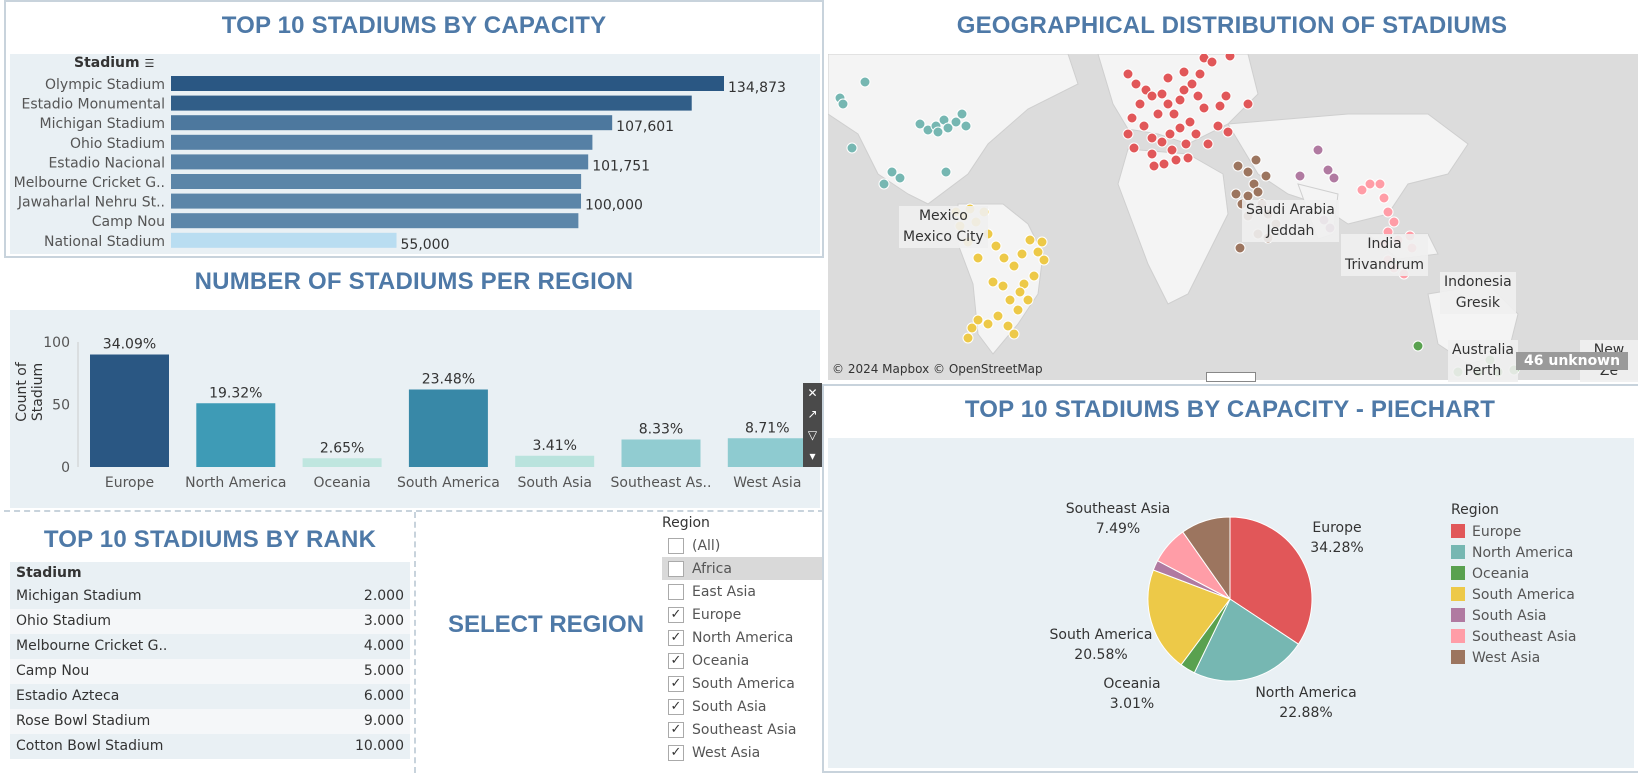 The height and width of the screenshot is (773, 1638). Describe the element at coordinates (742, 568) in the screenshot. I see `filter-option: Africa` at that location.